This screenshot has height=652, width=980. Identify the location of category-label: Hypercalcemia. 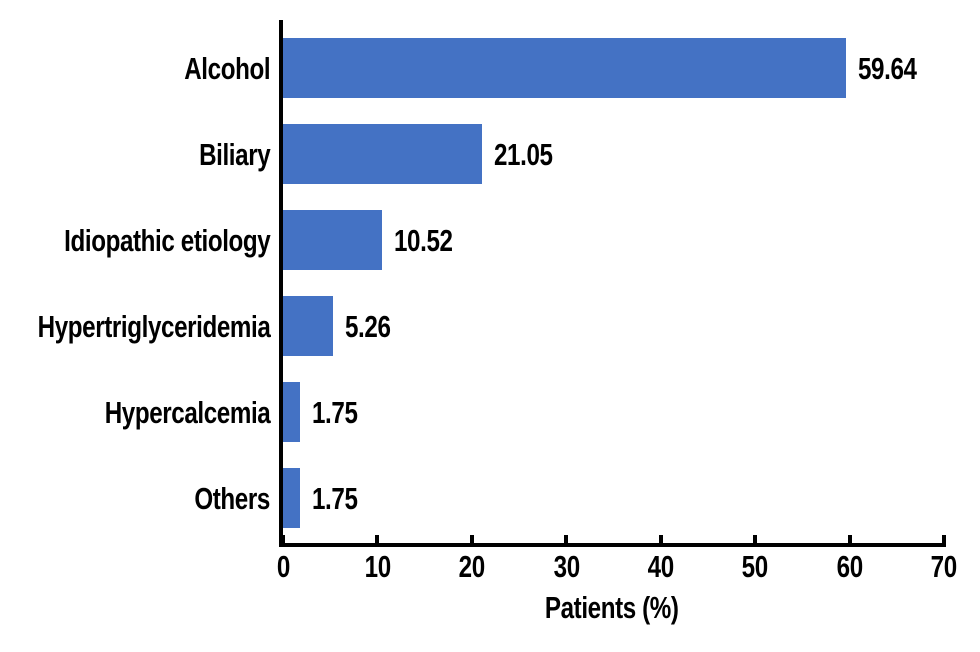
(135, 412).